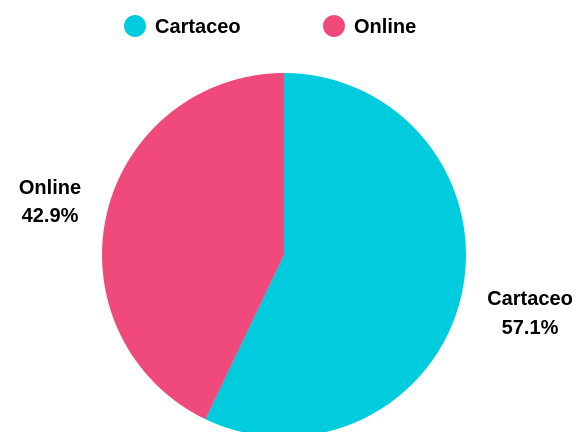  I want to click on legend-label-online: Online, so click(385, 27).